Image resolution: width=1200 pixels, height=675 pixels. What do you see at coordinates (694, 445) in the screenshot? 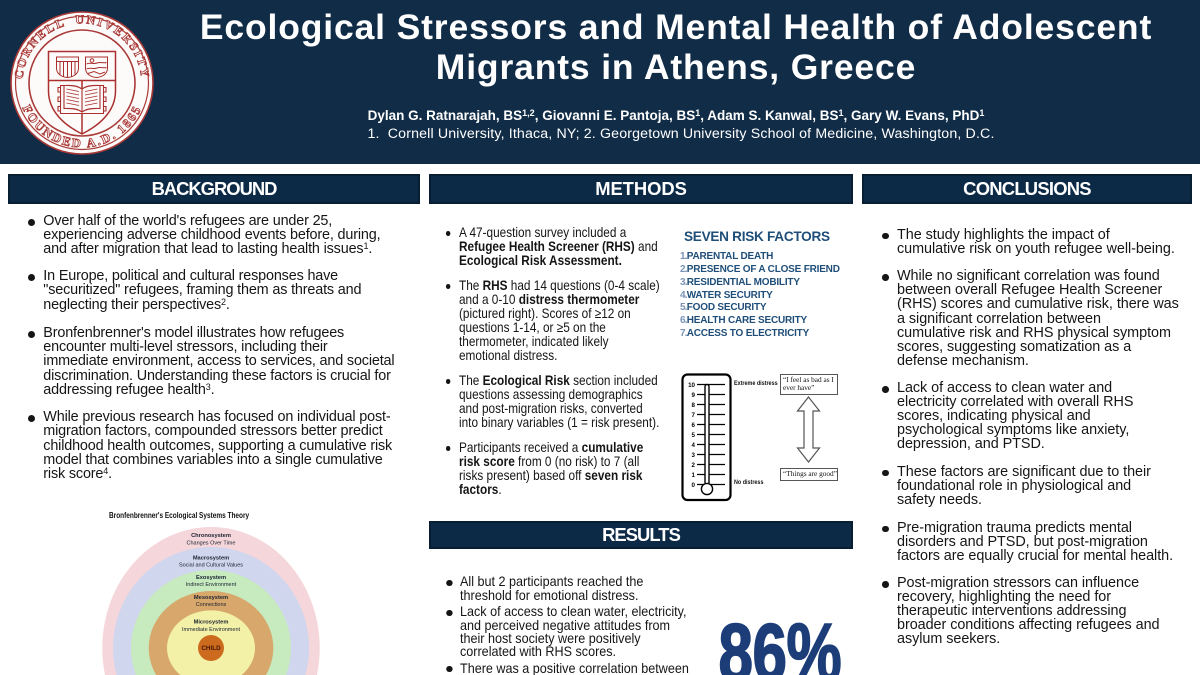
I see `svg-text: 4` at bounding box center [694, 445].